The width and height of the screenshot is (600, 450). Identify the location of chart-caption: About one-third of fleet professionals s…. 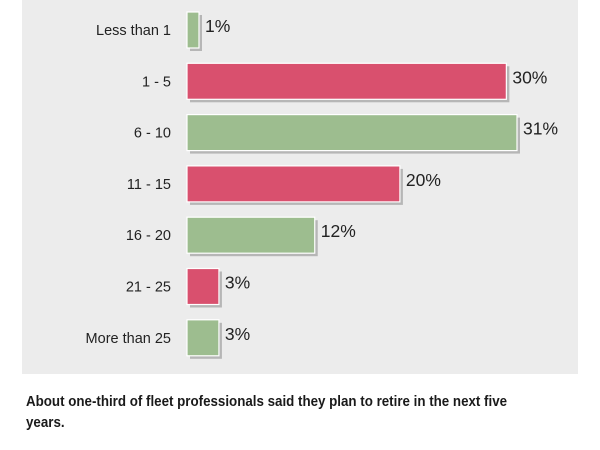
(267, 412).